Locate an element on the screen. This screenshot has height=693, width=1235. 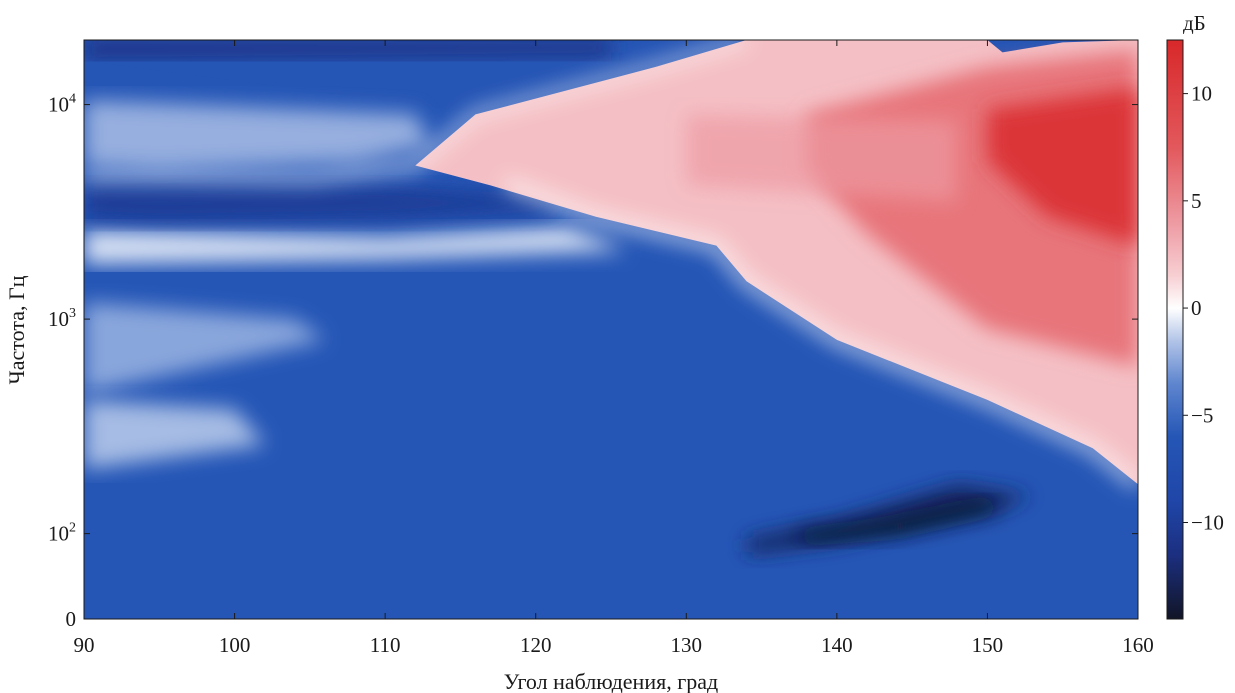
y-tick-label: 10³ is located at coordinates (62, 318).